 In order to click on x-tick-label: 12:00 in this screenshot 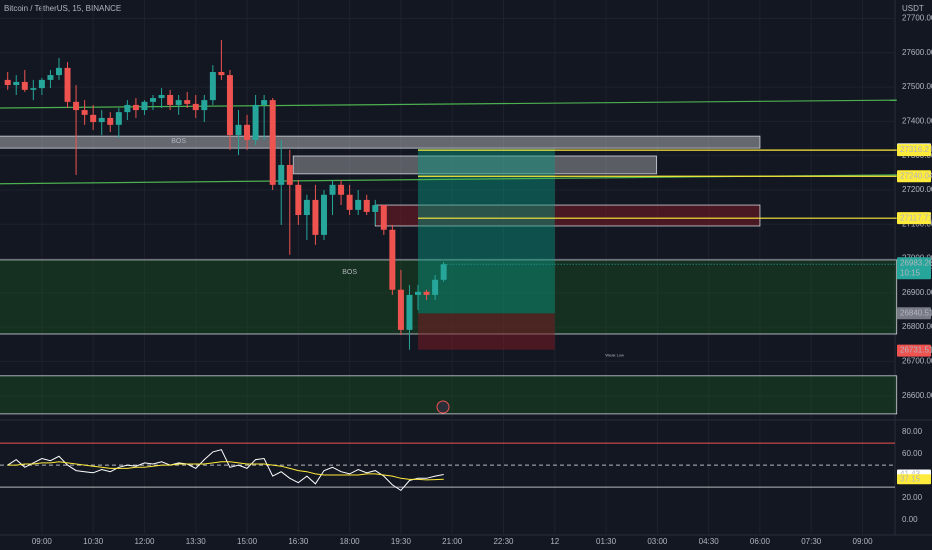, I will do `click(144, 541)`.